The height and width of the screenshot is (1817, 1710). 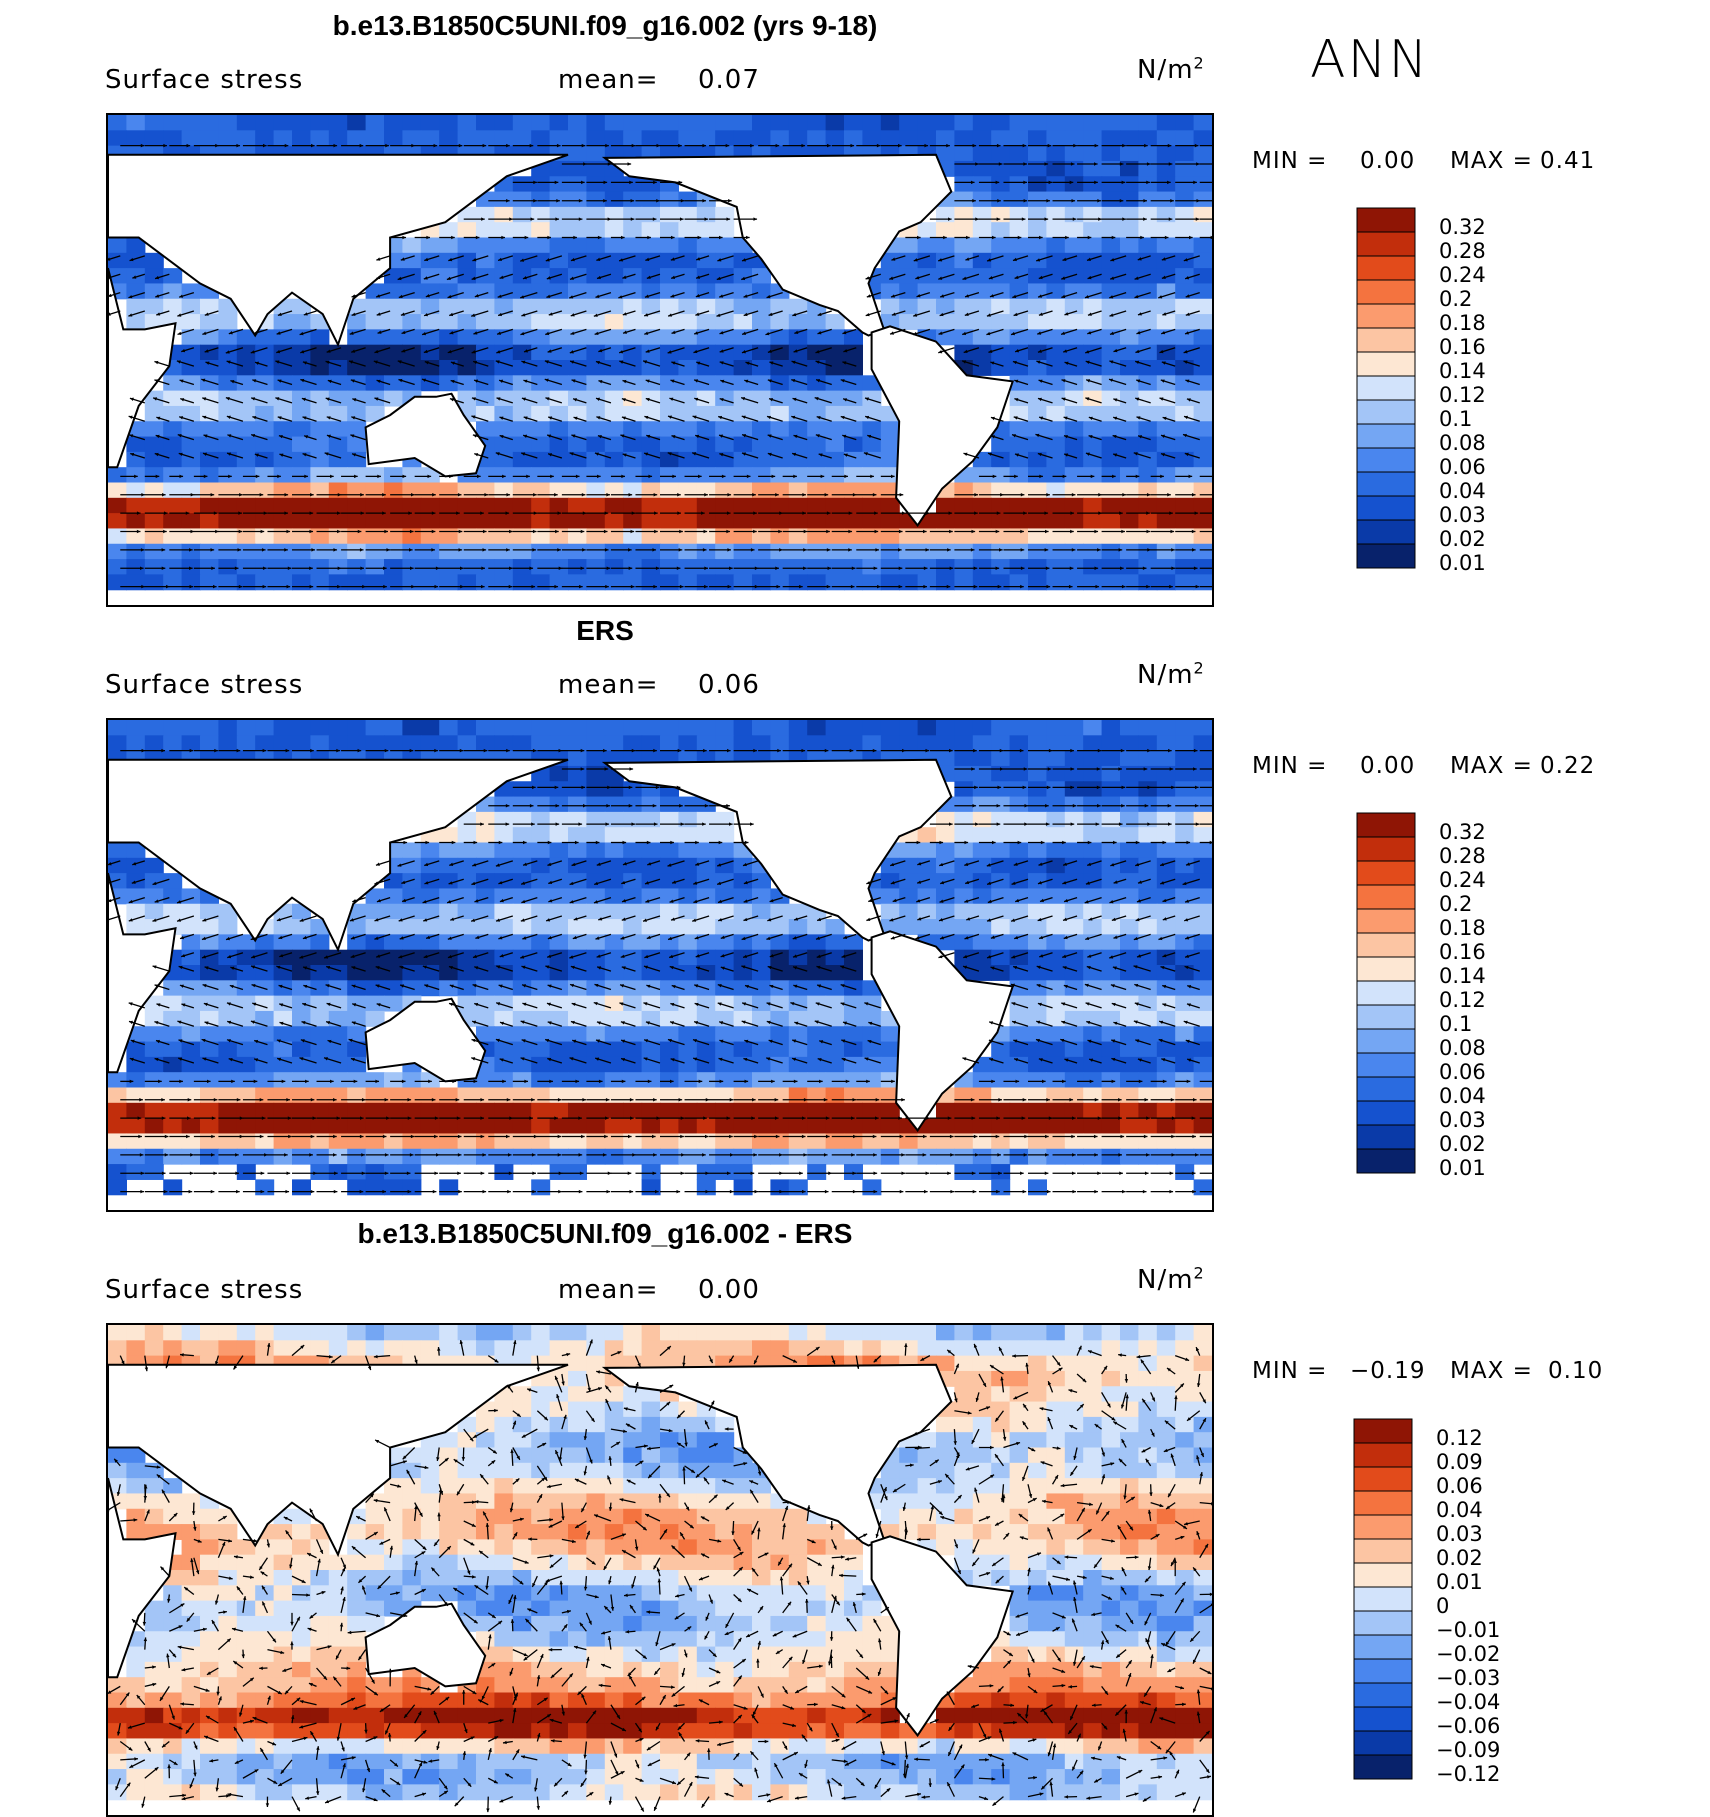 What do you see at coordinates (1386, 436) in the screenshot?
I see `colorbar-swatch` at bounding box center [1386, 436].